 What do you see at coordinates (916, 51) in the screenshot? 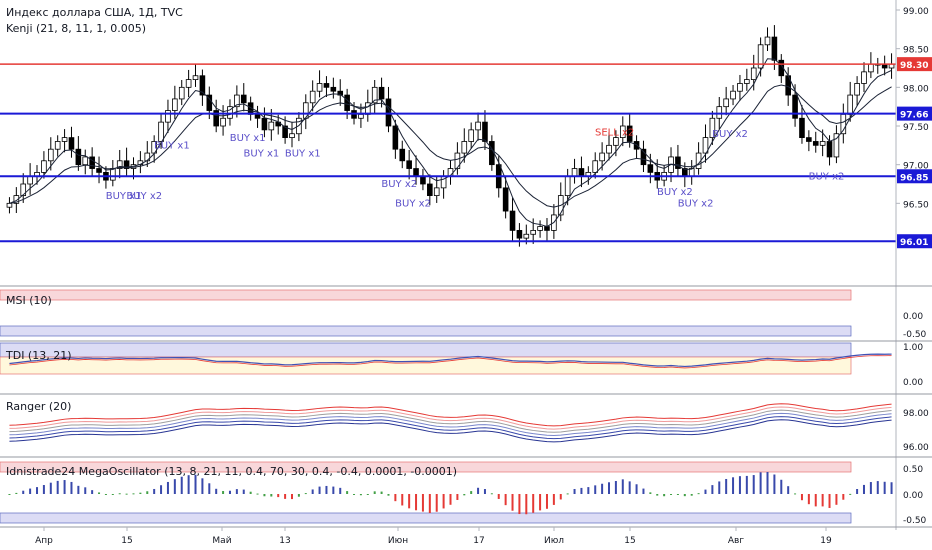
I see `y-tick-label: 98.50` at bounding box center [916, 51].